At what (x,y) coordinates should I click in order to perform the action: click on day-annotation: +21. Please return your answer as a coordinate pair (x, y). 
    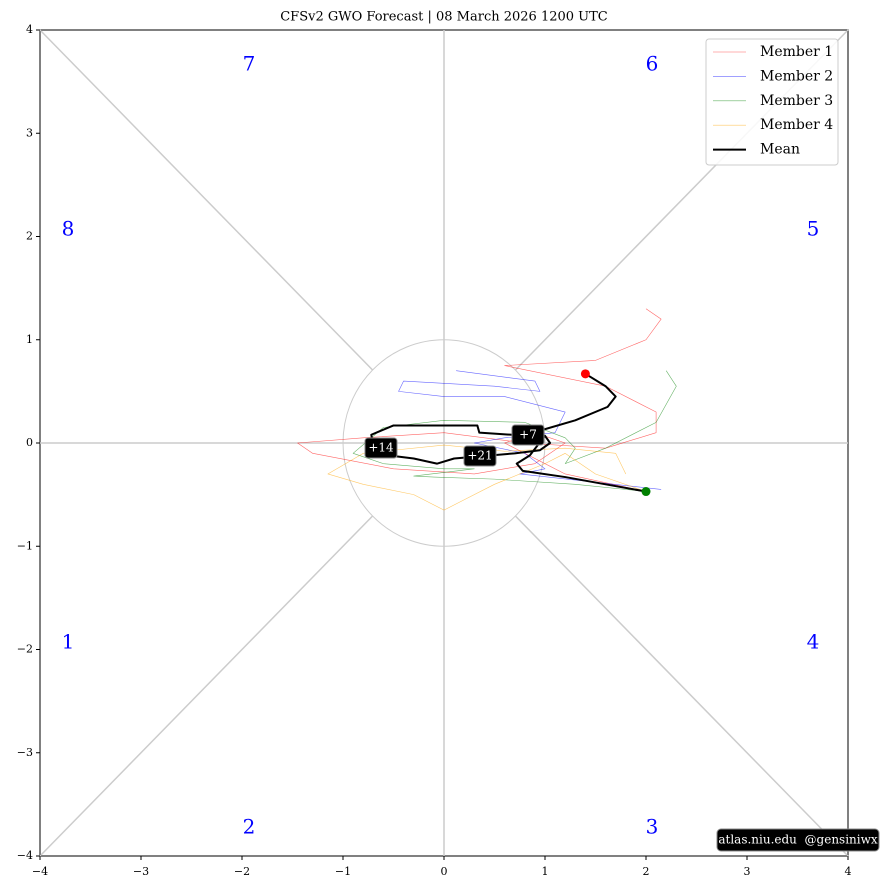
    Looking at the image, I should click on (480, 456).